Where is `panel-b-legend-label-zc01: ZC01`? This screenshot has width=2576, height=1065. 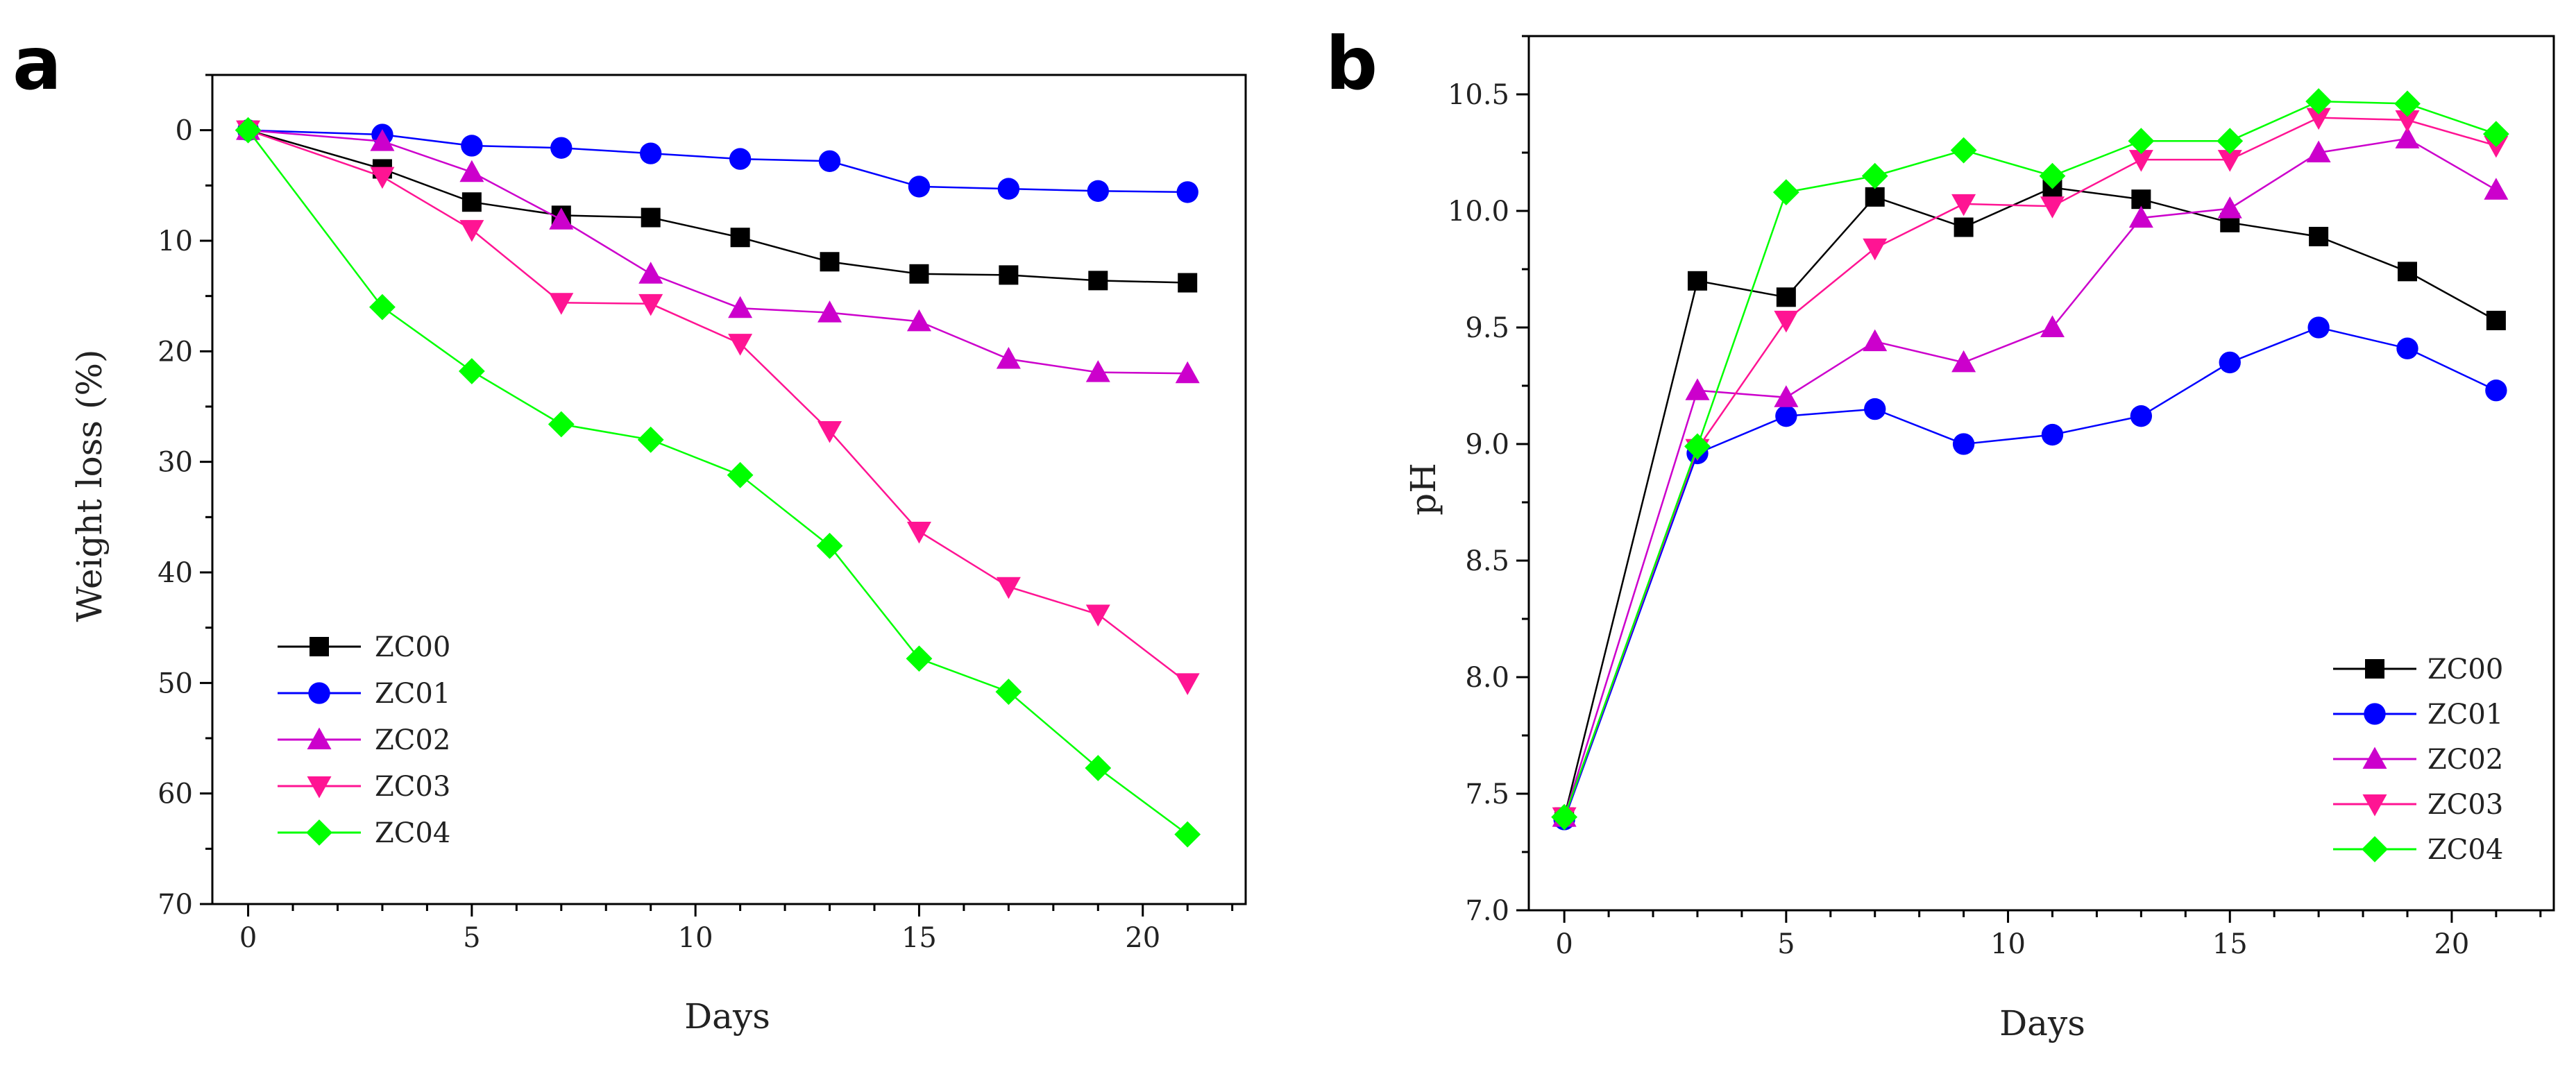
panel-b-legend-label-zc01: ZC01 is located at coordinates (2465, 715).